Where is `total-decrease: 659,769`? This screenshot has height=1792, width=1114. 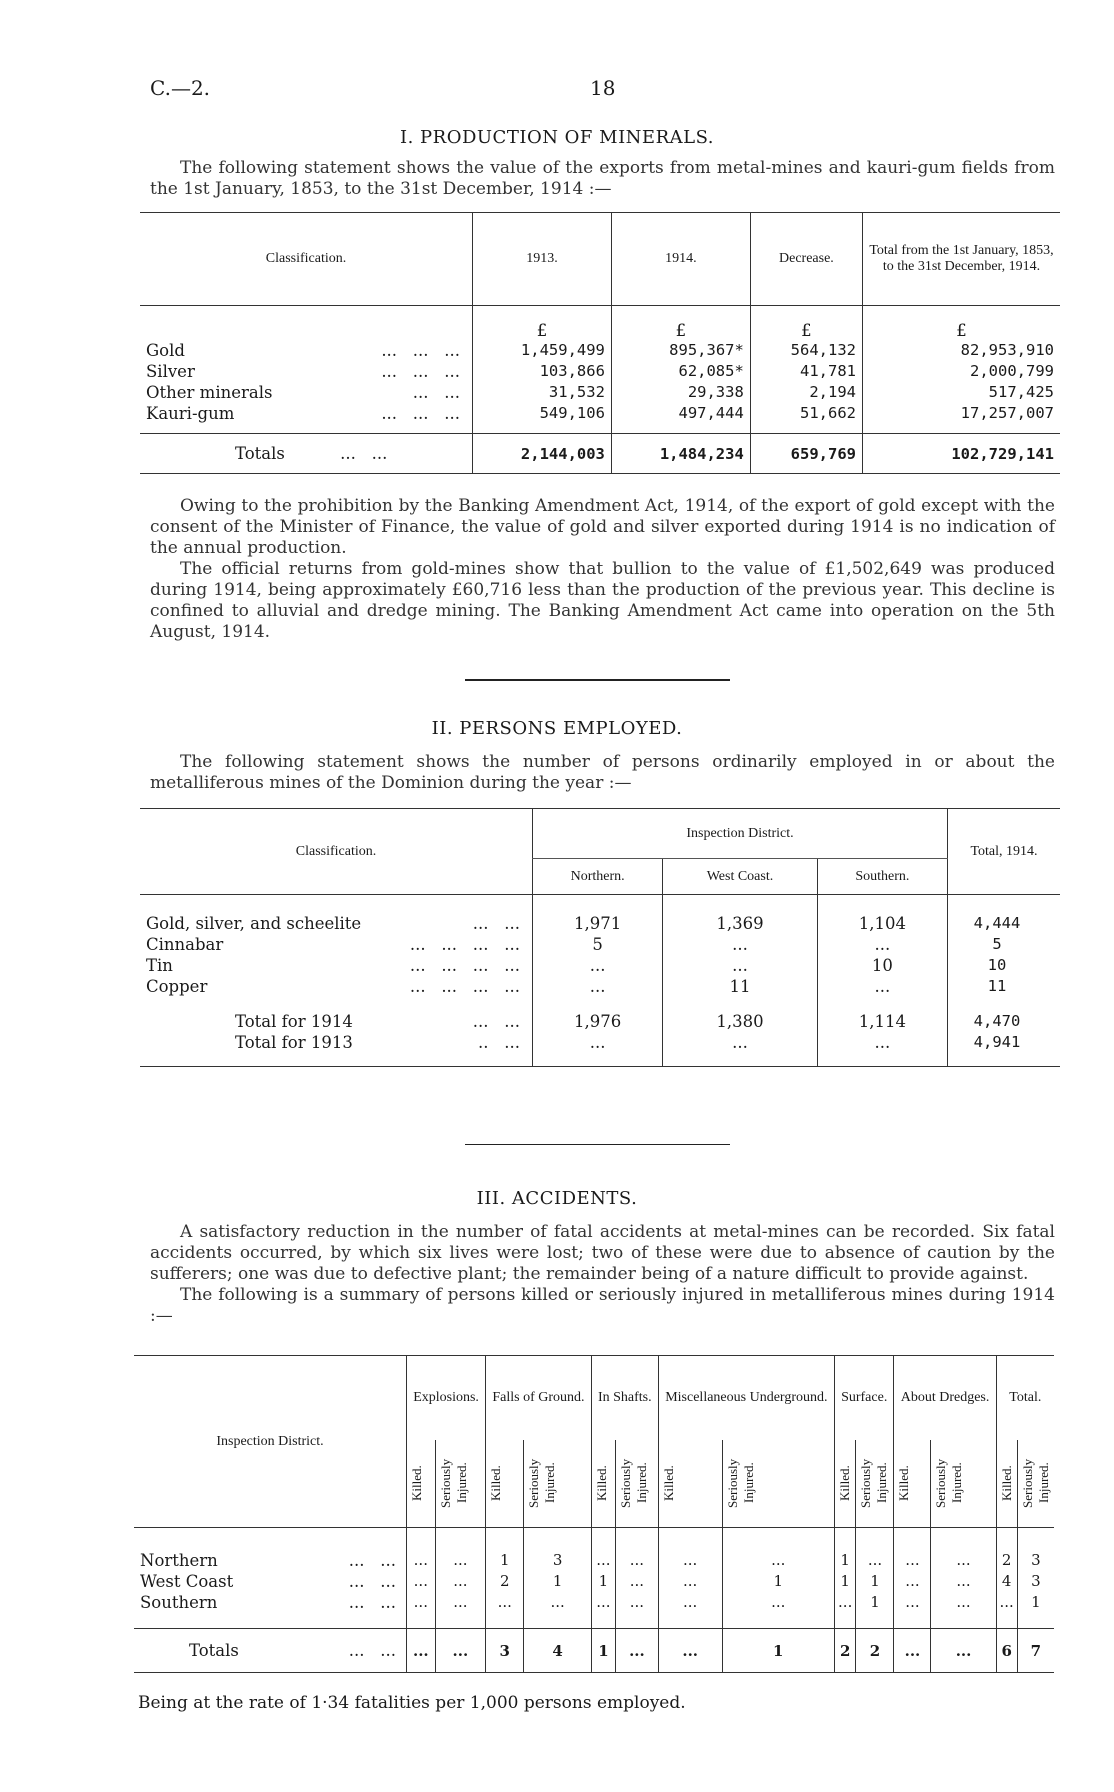 total-decrease: 659,769 is located at coordinates (806, 453).